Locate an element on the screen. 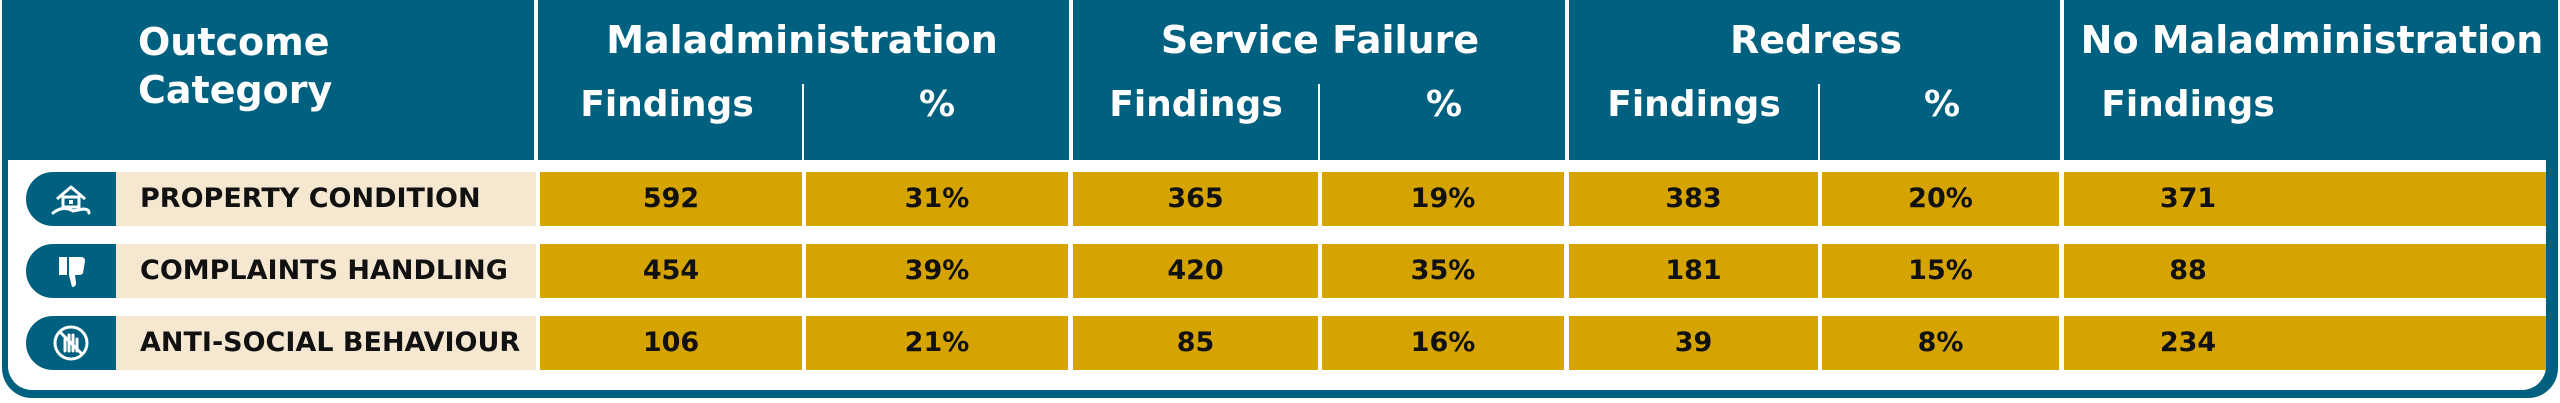 This screenshot has width=2560, height=403. table-cell: 39 is located at coordinates (1693, 343).